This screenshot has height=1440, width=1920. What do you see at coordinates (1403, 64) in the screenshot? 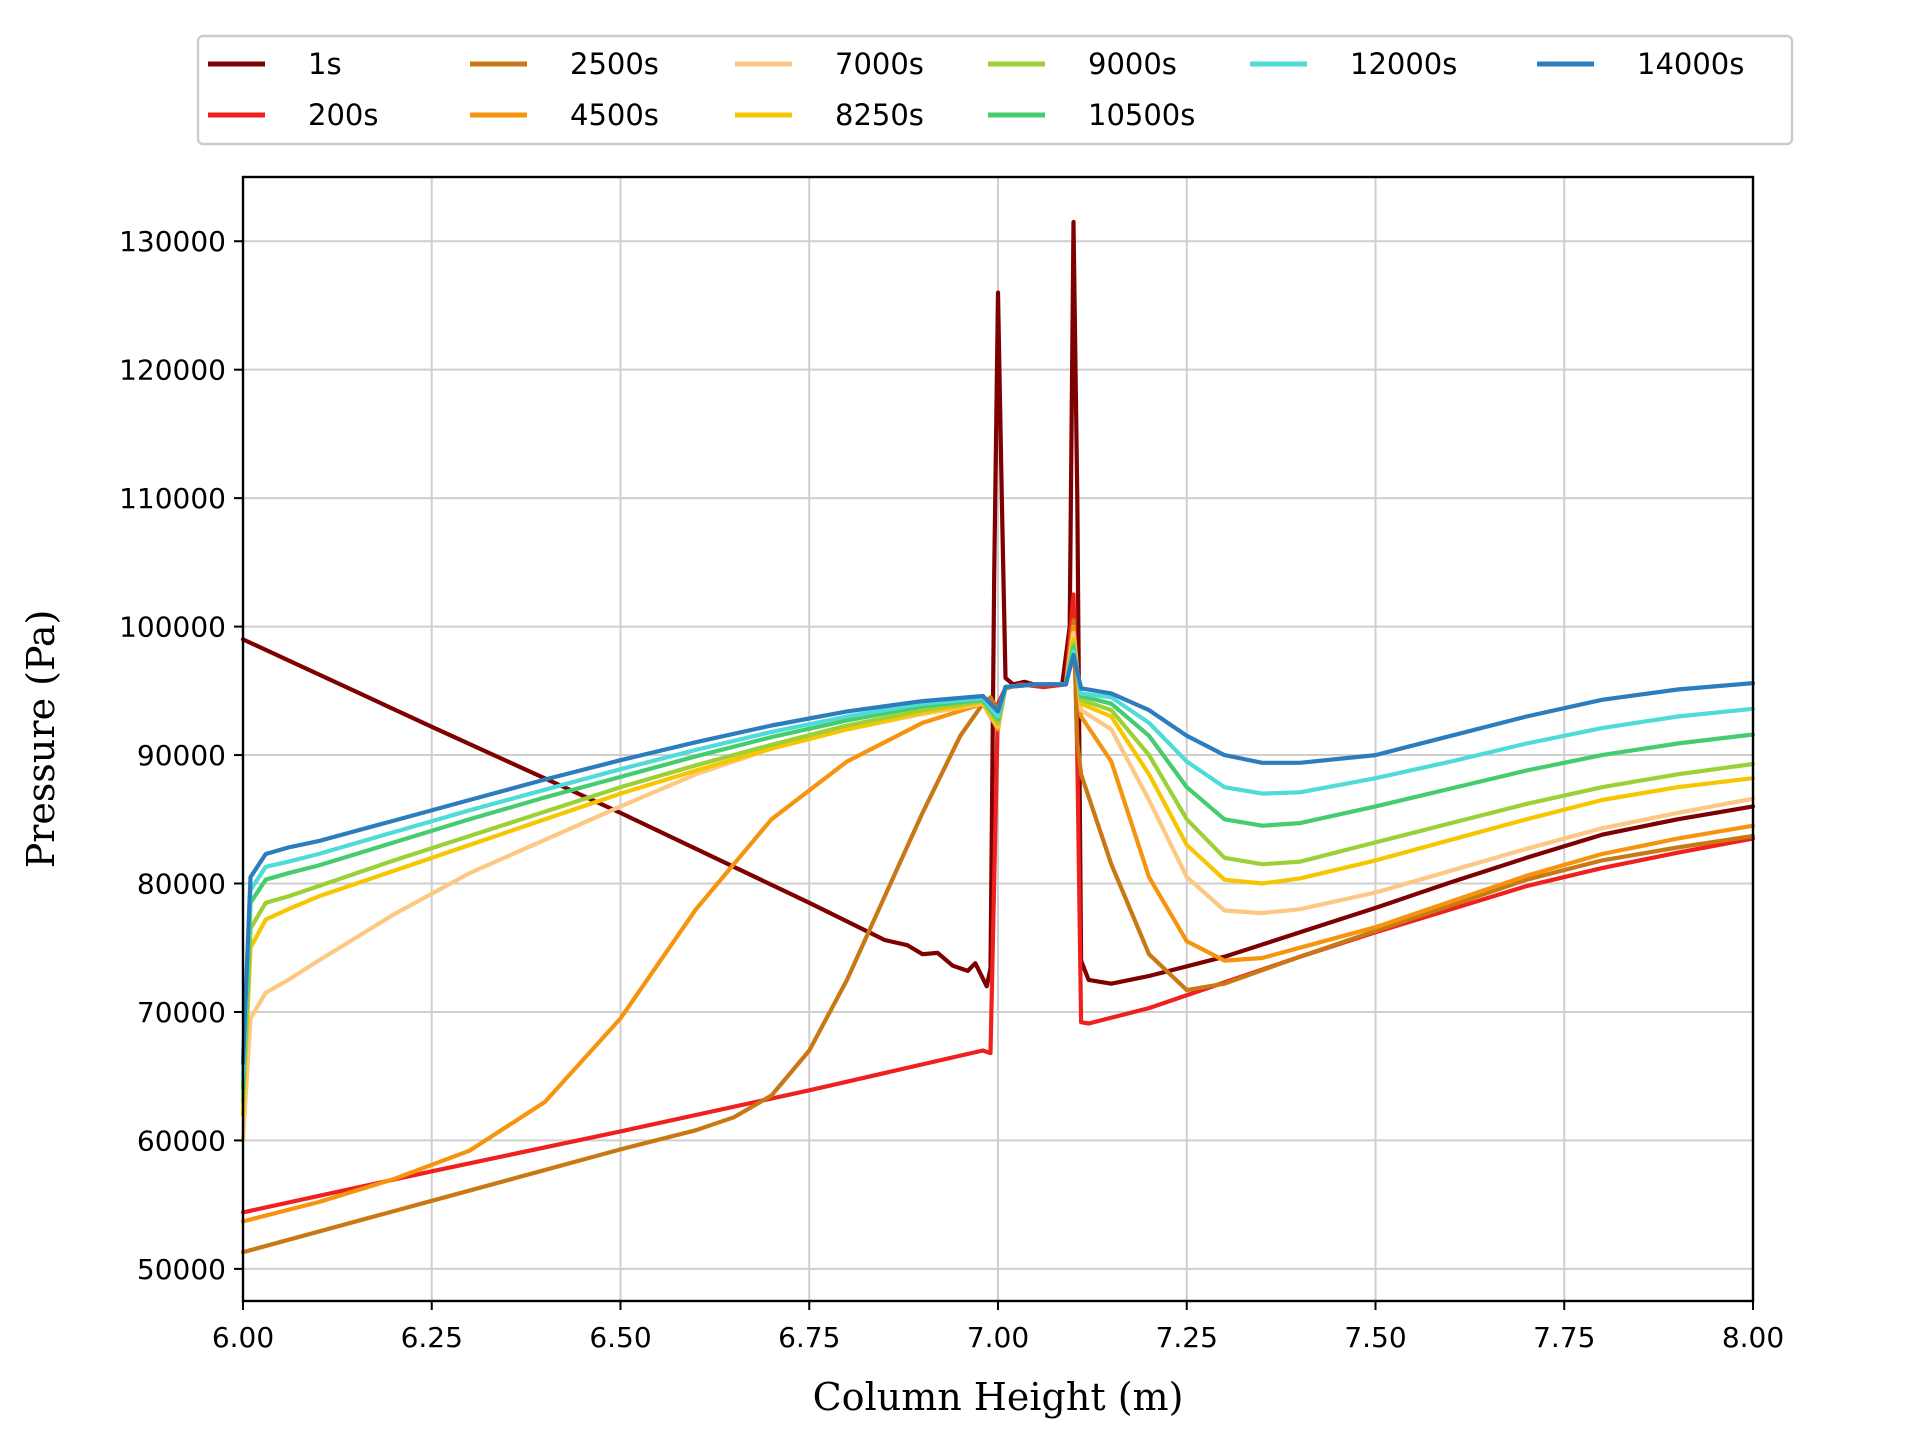
I see `legend-label: 12000s` at bounding box center [1403, 64].